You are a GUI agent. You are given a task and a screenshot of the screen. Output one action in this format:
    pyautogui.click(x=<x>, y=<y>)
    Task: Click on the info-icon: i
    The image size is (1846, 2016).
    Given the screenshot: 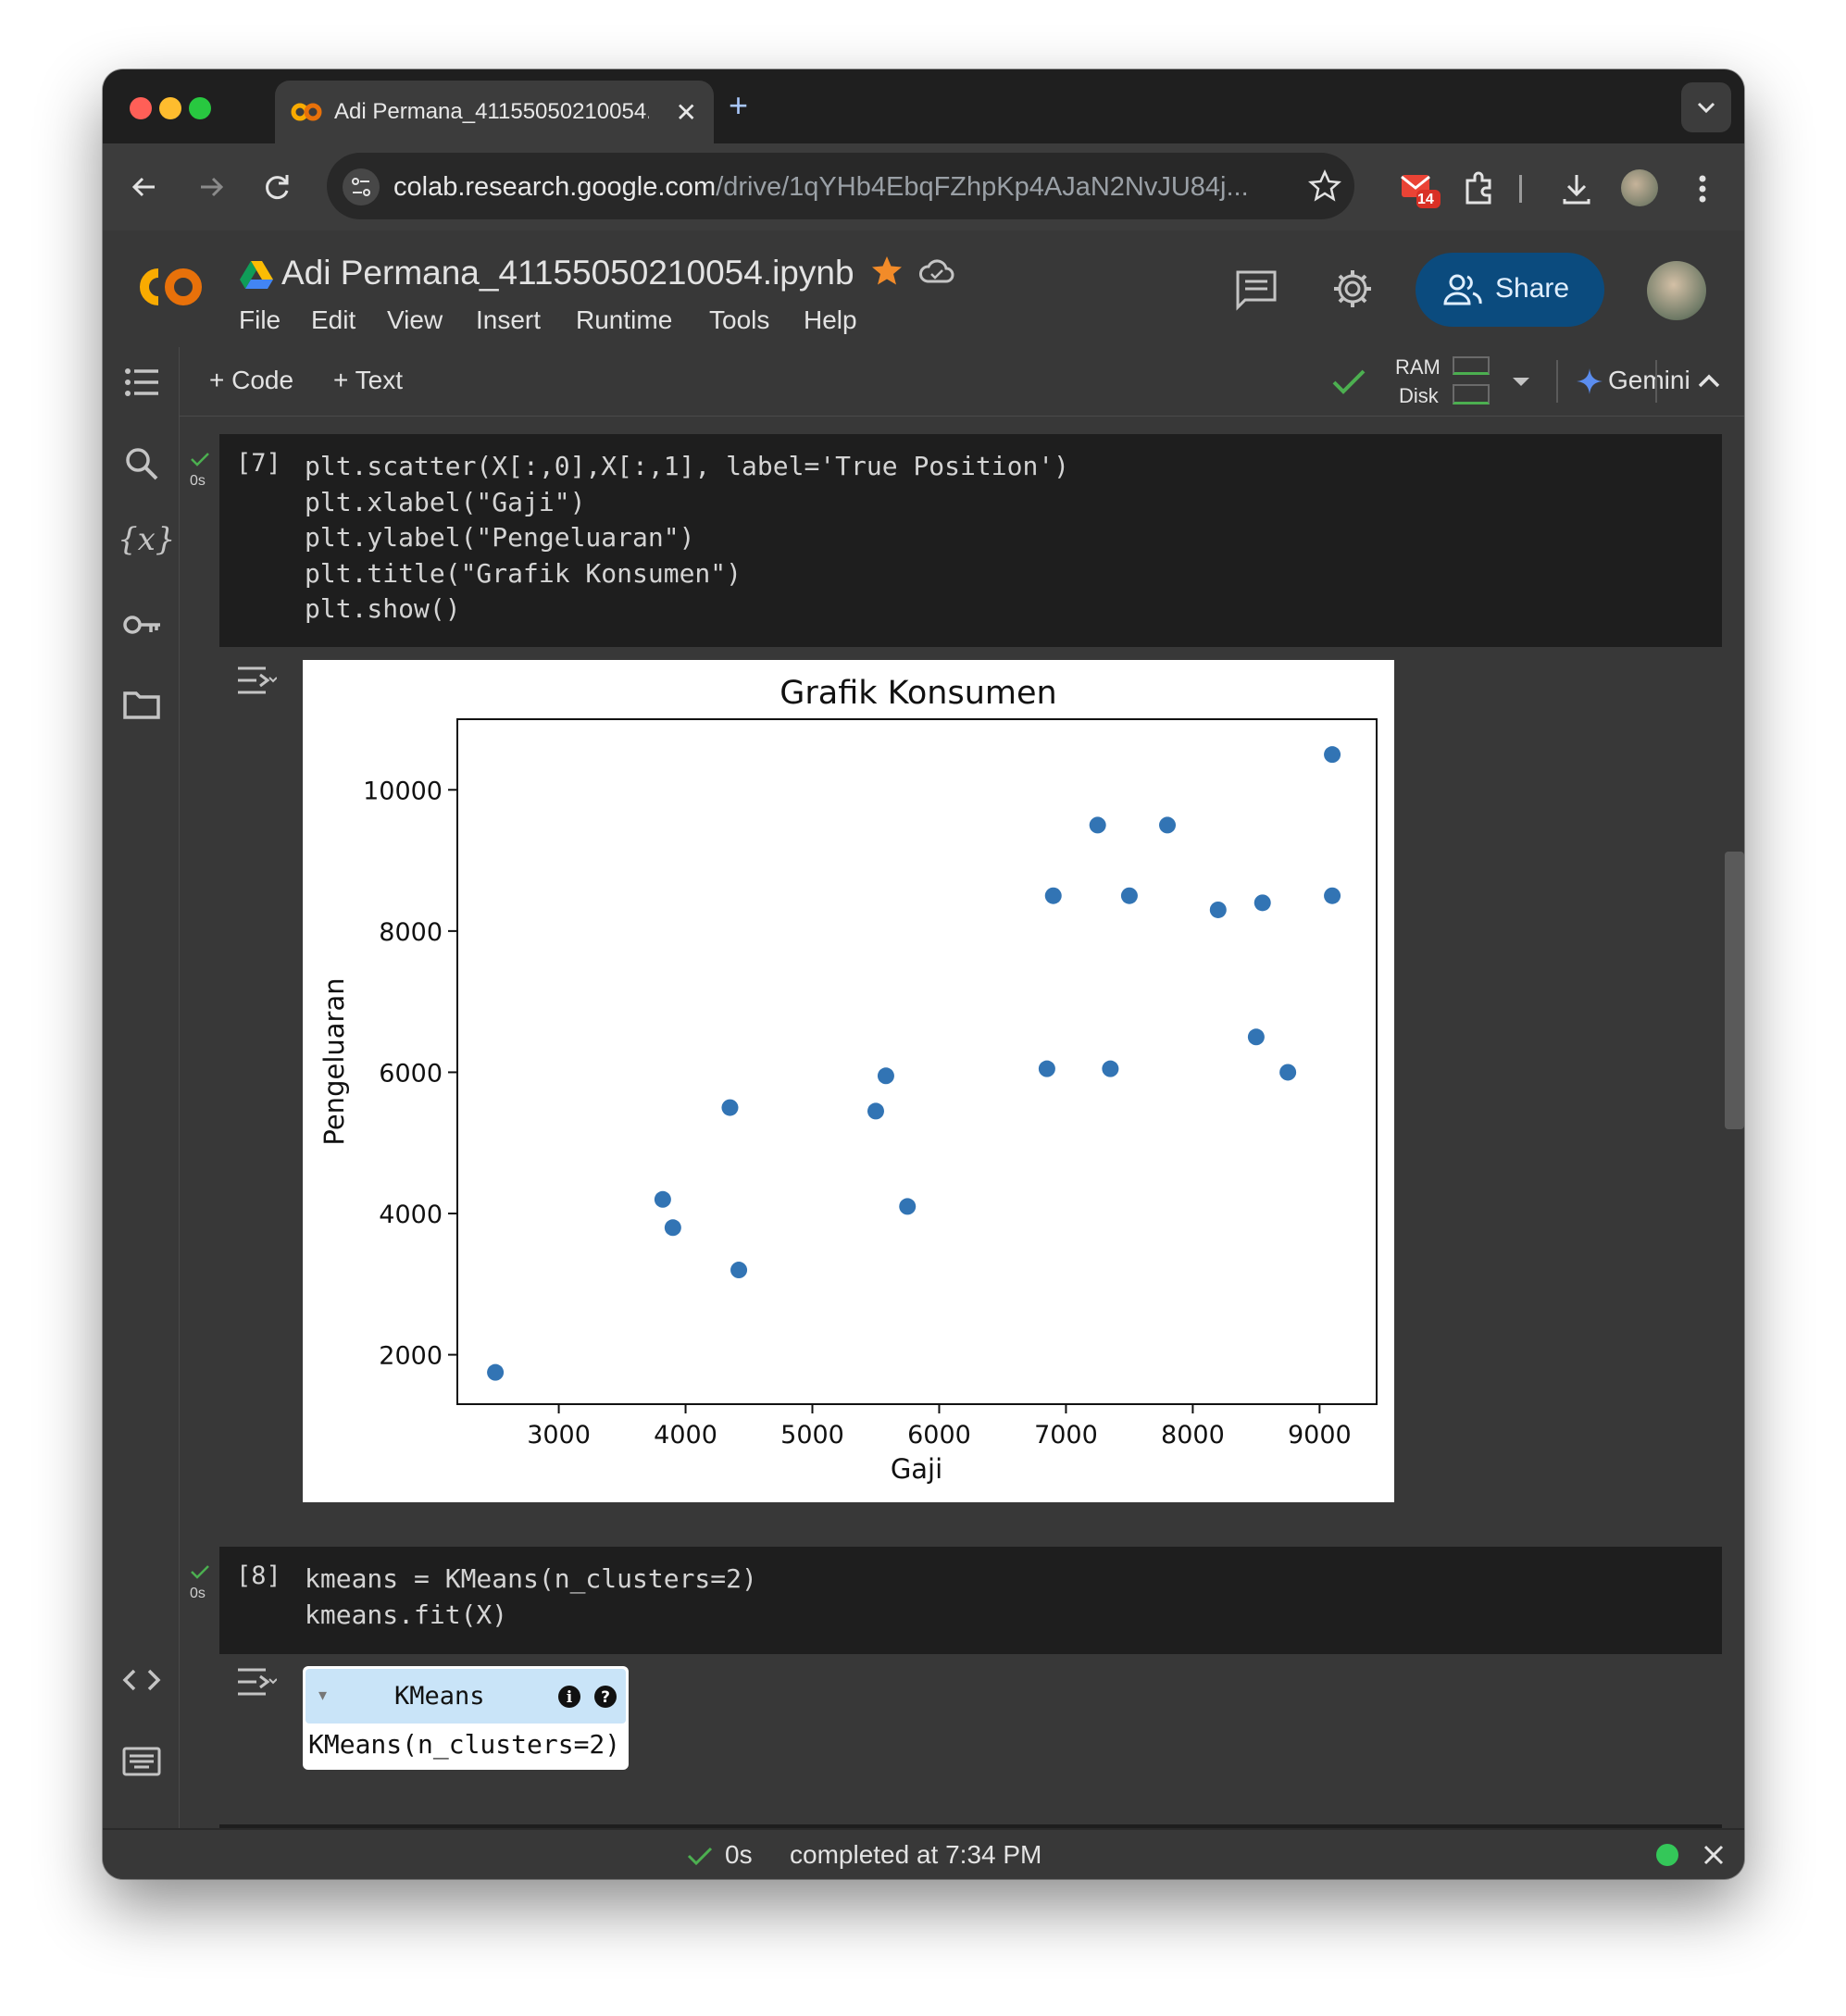 What is the action you would take?
    pyautogui.click(x=569, y=1697)
    